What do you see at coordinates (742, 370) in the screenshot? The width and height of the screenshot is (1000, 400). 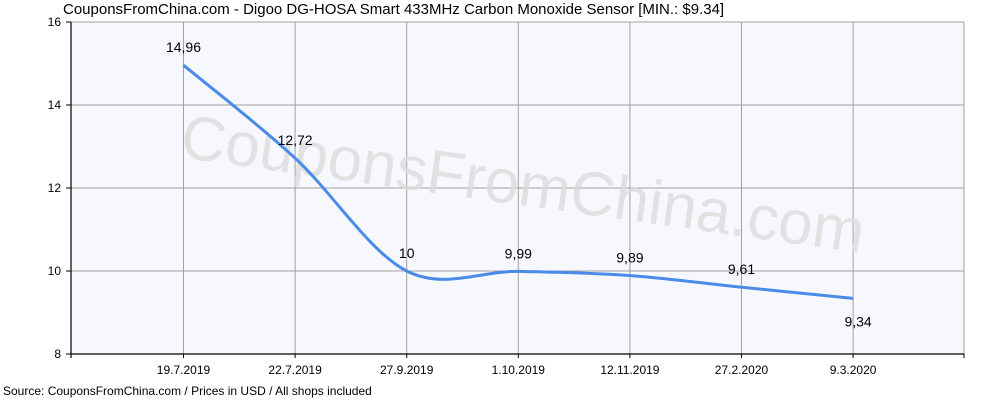 I see `x-tick-label: 27.2.2020` at bounding box center [742, 370].